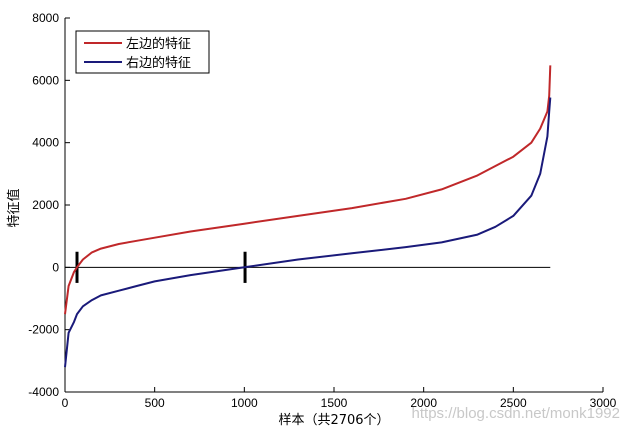 The width and height of the screenshot is (627, 432). What do you see at coordinates (43, 330) in the screenshot?
I see `y-tick-label: -2000` at bounding box center [43, 330].